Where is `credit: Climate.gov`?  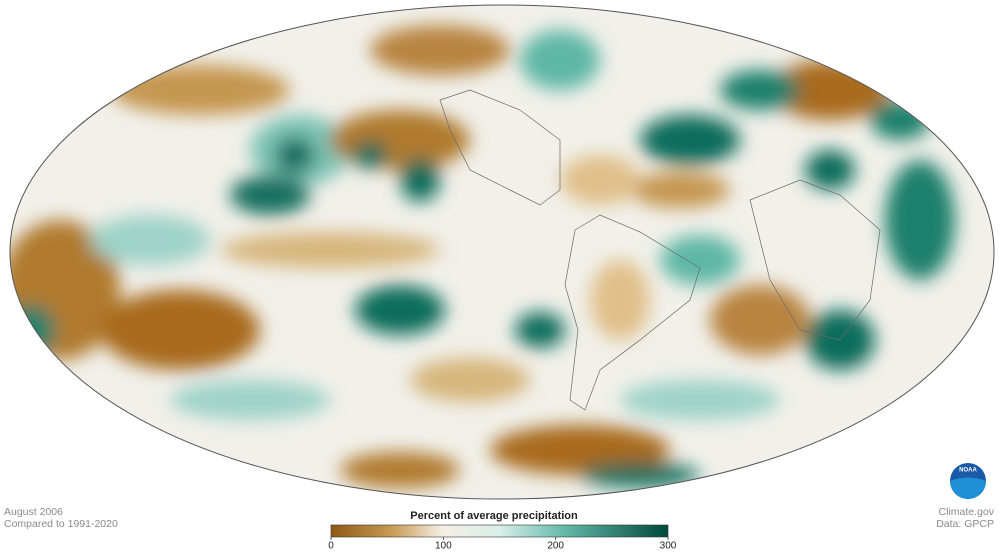
credit: Climate.gov is located at coordinates (967, 512).